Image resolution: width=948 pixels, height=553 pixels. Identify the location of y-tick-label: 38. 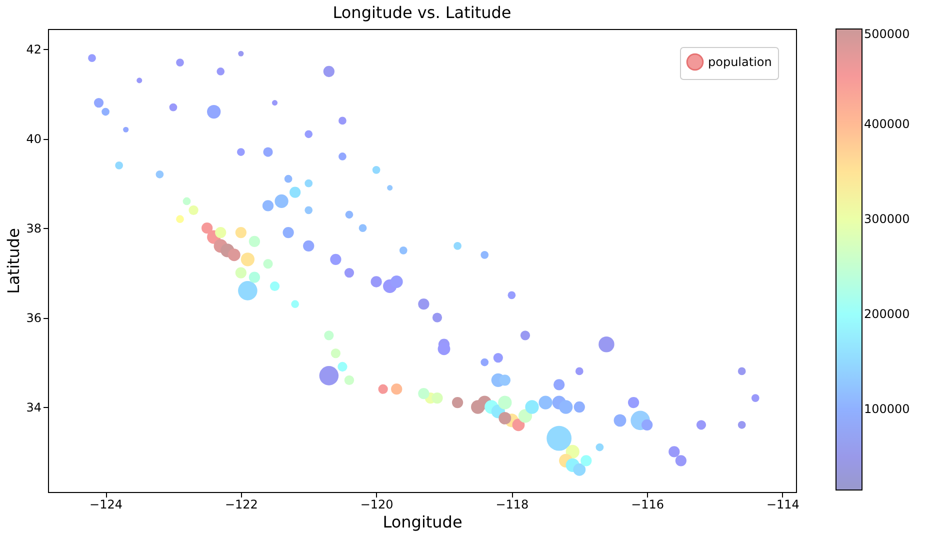
(34, 229).